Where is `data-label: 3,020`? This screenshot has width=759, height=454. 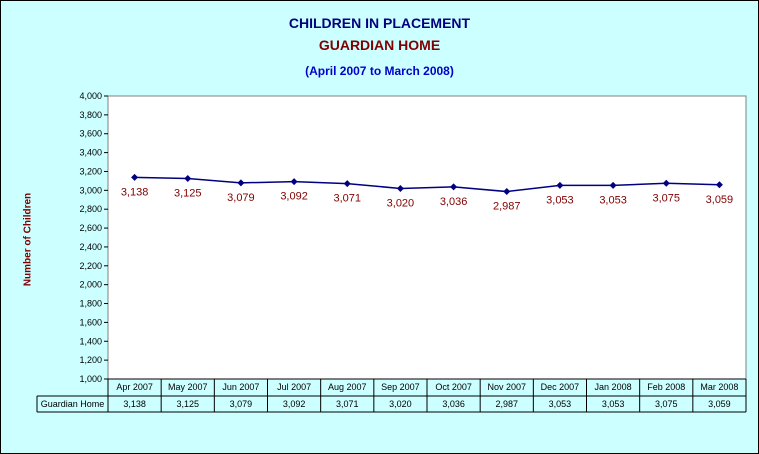
data-label: 3,020 is located at coordinates (401, 203).